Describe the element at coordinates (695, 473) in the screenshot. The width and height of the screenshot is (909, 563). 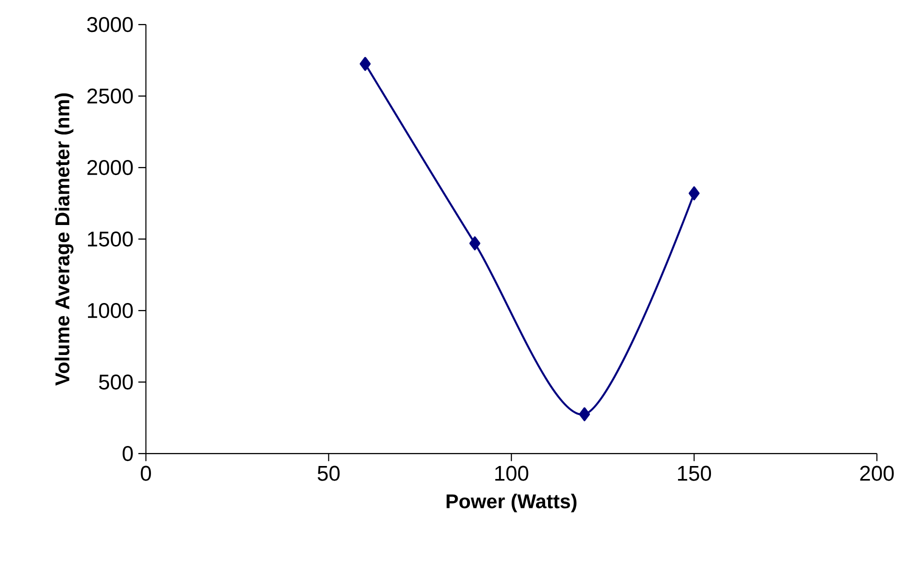
I see `x-tick-label: 150` at that location.